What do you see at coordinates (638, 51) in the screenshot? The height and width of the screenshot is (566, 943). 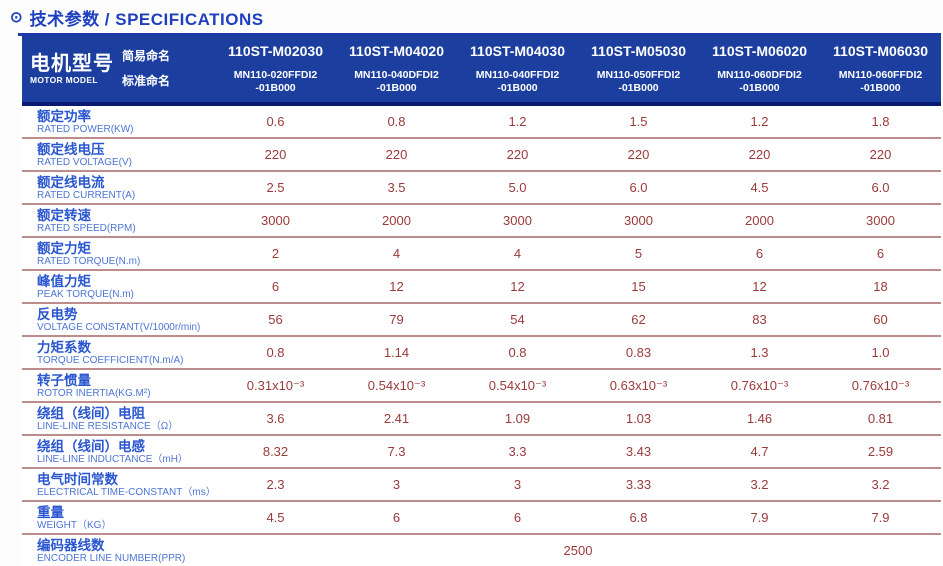 I see `model-simple-name: 110ST-M05030` at bounding box center [638, 51].